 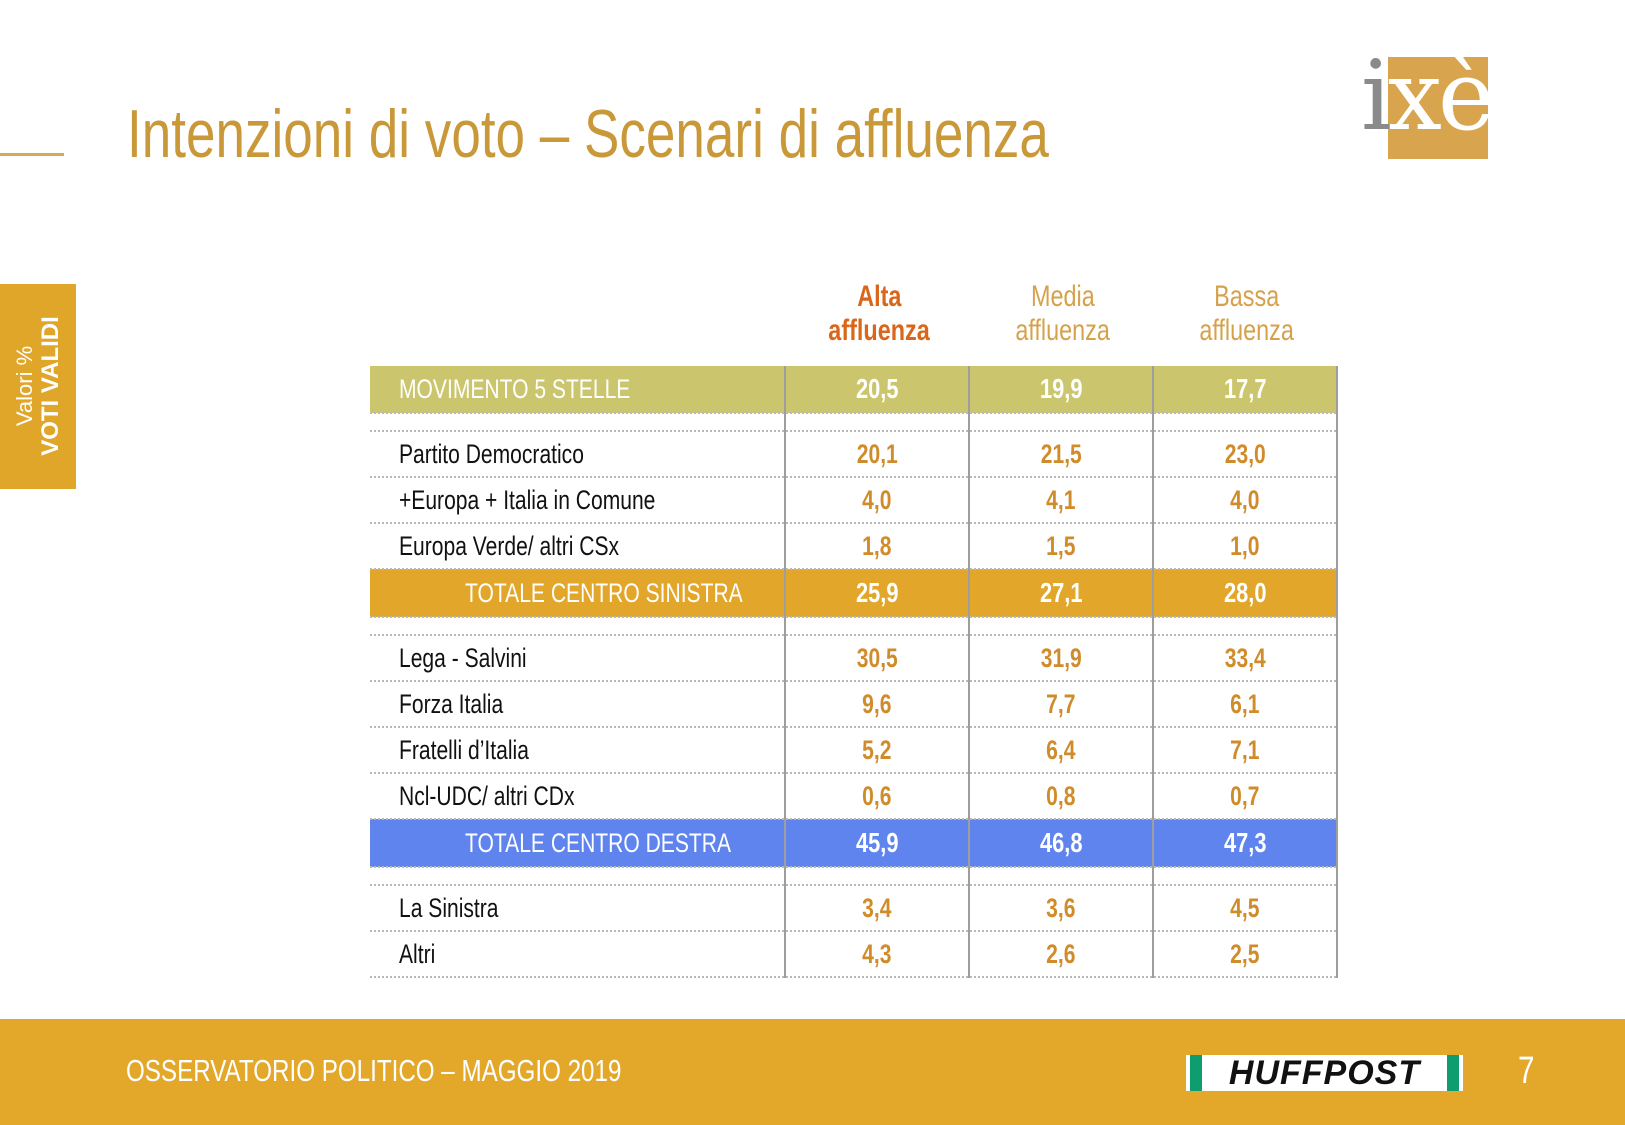 I want to click on row-value: 28,0, so click(x=1245, y=593).